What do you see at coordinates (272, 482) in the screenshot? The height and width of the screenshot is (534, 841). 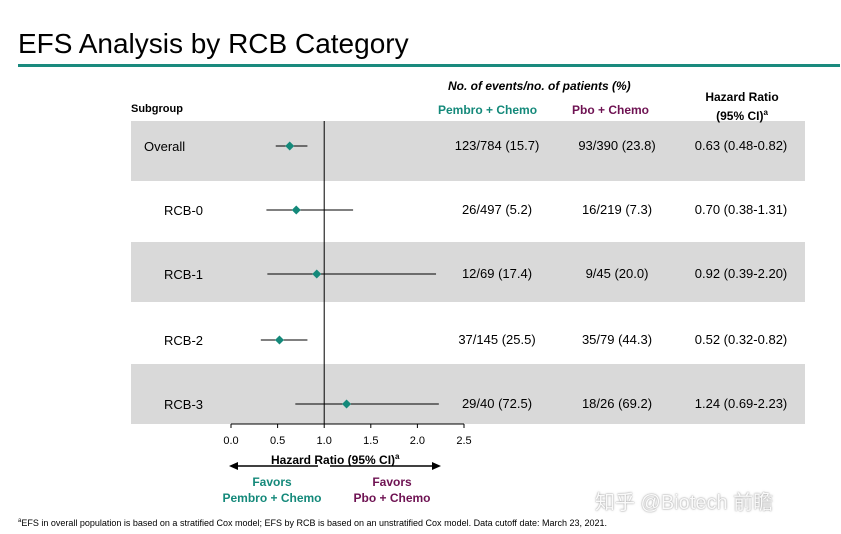 I see `favors-left-line1: Favors` at bounding box center [272, 482].